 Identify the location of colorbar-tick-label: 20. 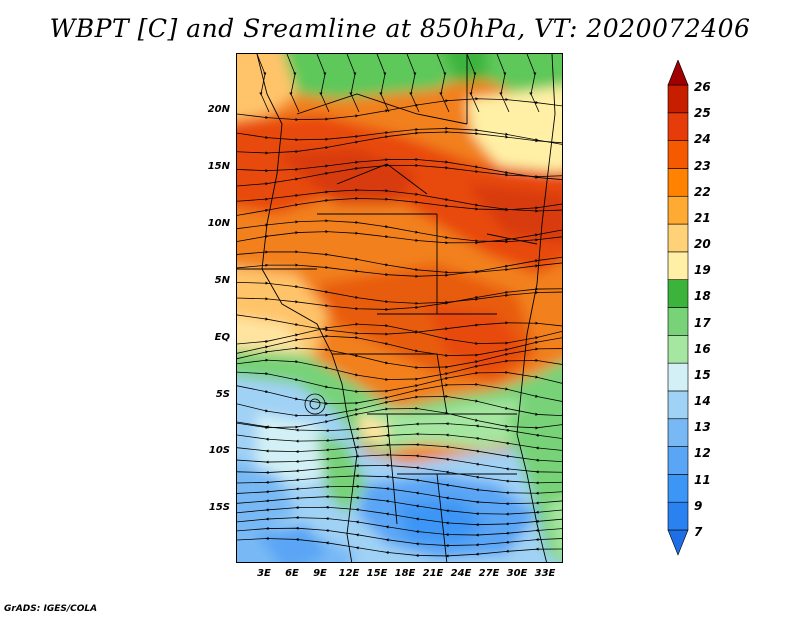
(702, 244).